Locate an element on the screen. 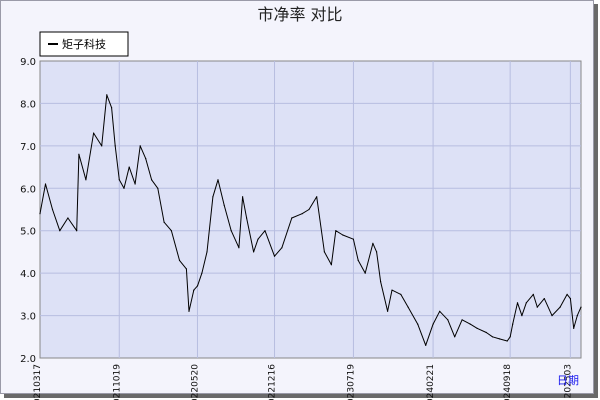 The width and height of the screenshot is (600, 400). x-tick-label: 20240221 is located at coordinates (431, 382).